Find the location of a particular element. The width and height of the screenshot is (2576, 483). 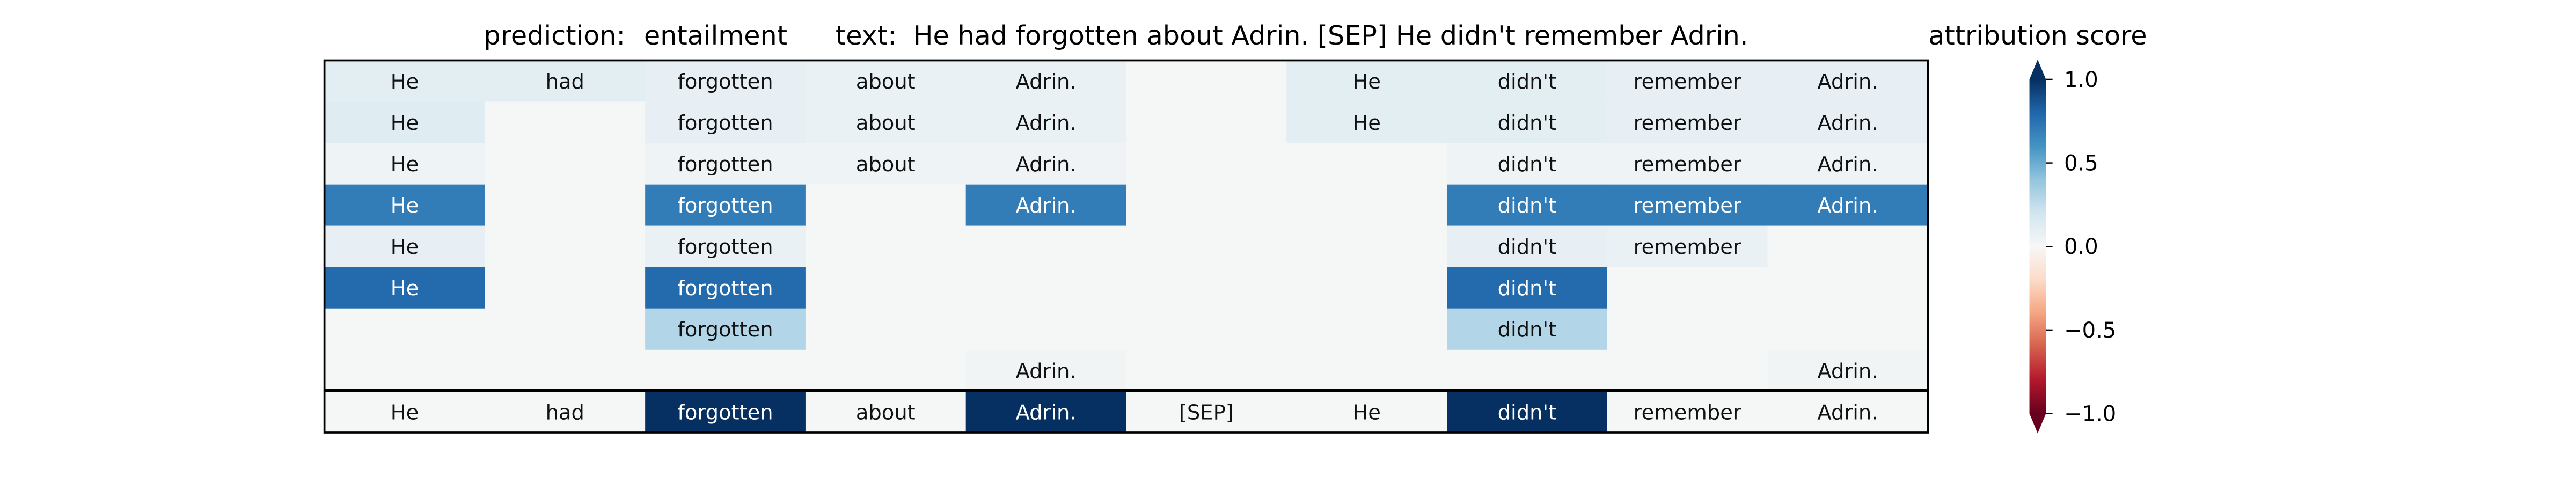

summary-row-cell-label: He is located at coordinates (405, 412).